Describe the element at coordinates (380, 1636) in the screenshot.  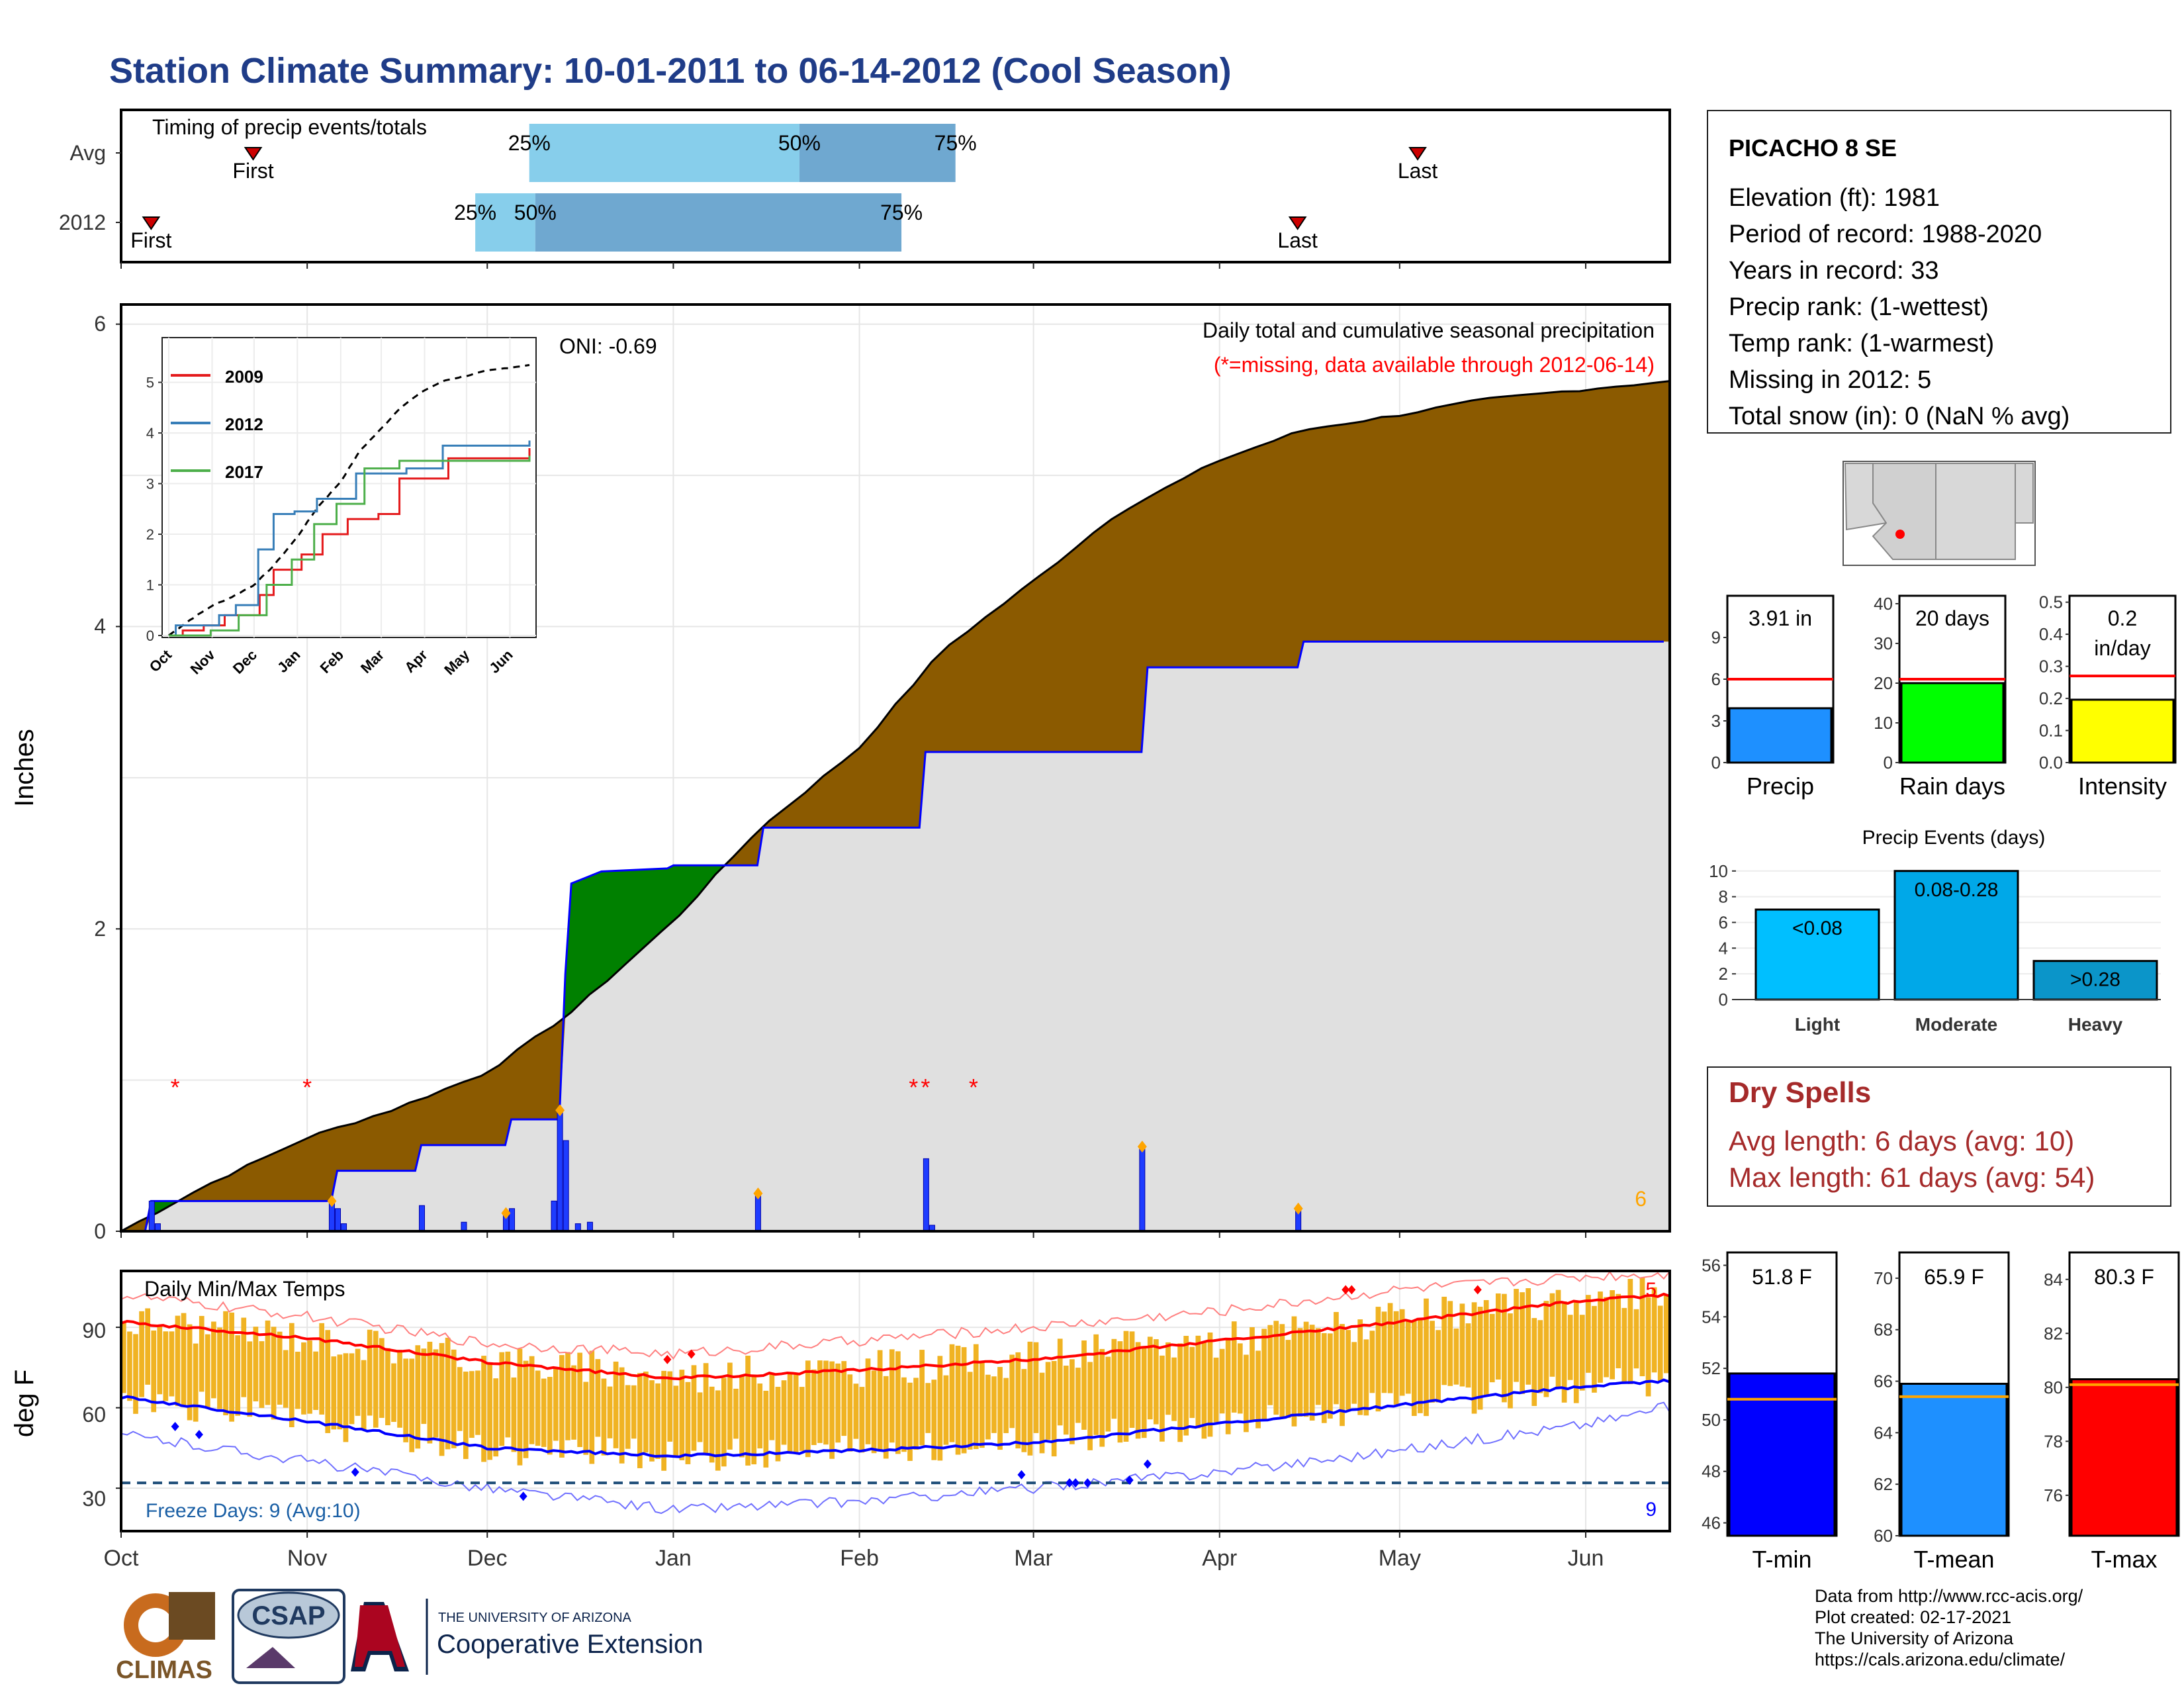
I see `ua-a-inner-icon` at that location.